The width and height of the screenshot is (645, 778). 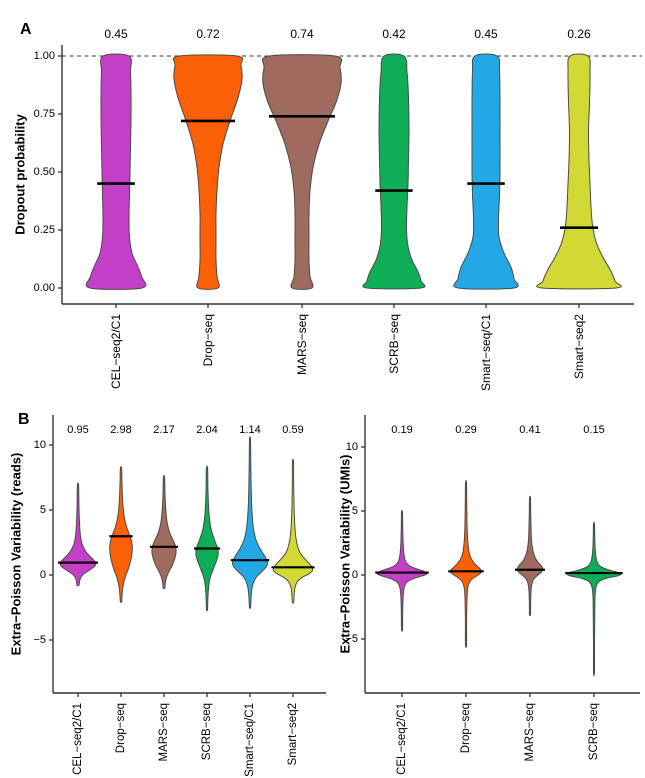 What do you see at coordinates (529, 430) in the screenshot?
I see `median-annotation: 0.41` at bounding box center [529, 430].